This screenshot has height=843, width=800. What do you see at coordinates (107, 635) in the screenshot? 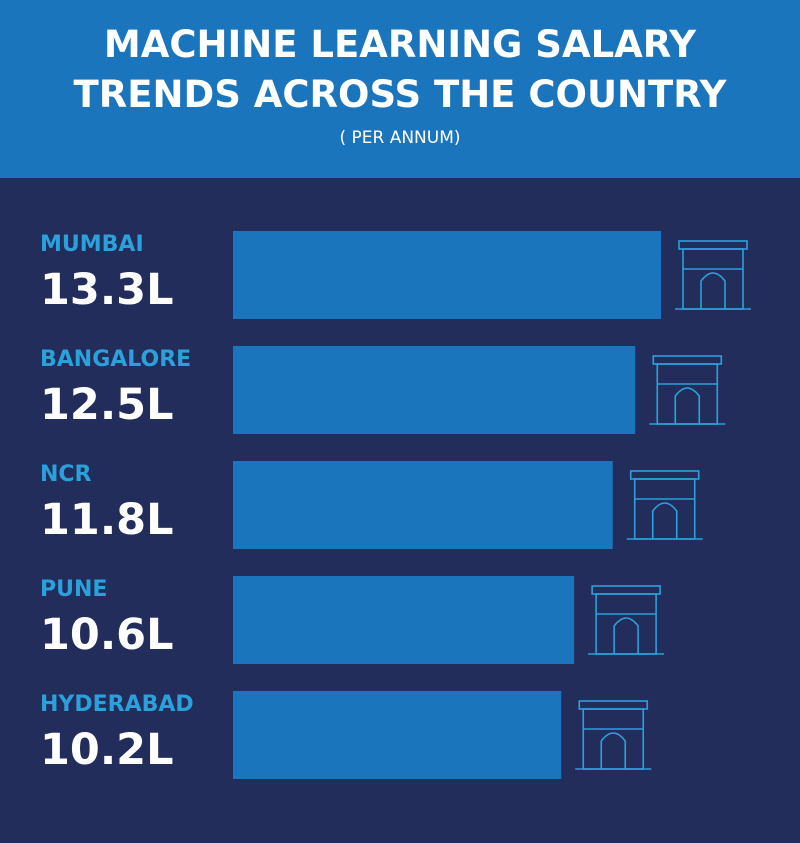
I see `value-label: 10.6L` at bounding box center [107, 635].